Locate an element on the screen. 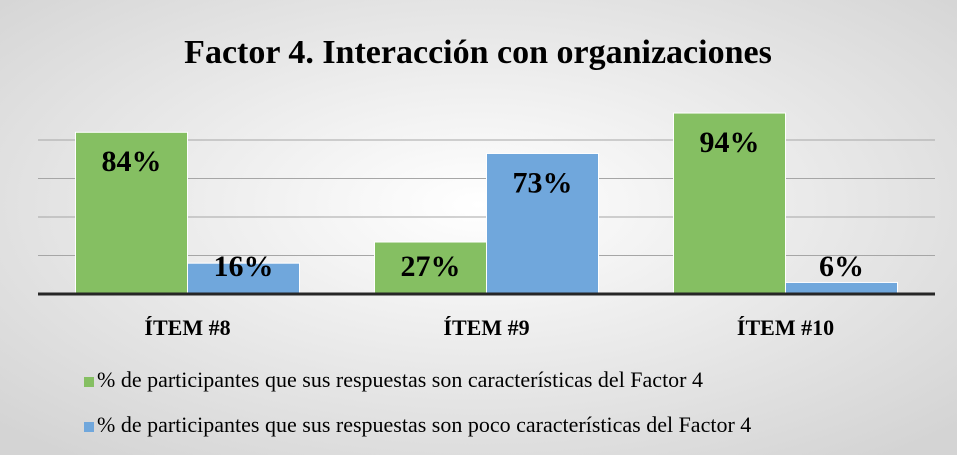 The height and width of the screenshot is (455, 957). x-tick-label: ÍTEM #8 is located at coordinates (187, 327).